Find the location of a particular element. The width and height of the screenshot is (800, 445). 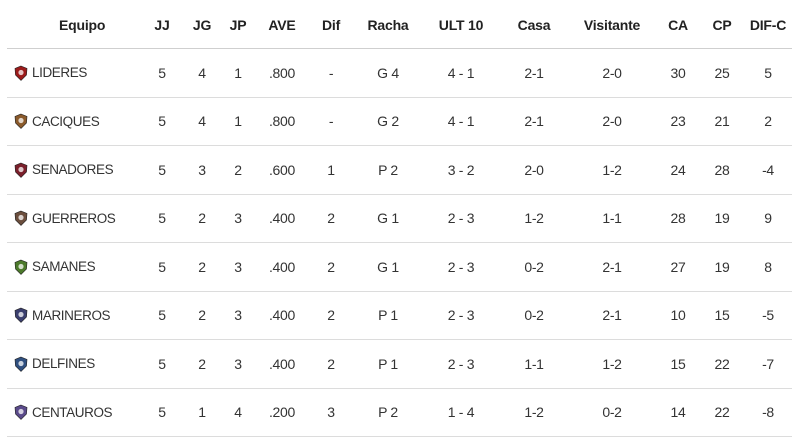

cell-cp: 28 is located at coordinates (722, 170).